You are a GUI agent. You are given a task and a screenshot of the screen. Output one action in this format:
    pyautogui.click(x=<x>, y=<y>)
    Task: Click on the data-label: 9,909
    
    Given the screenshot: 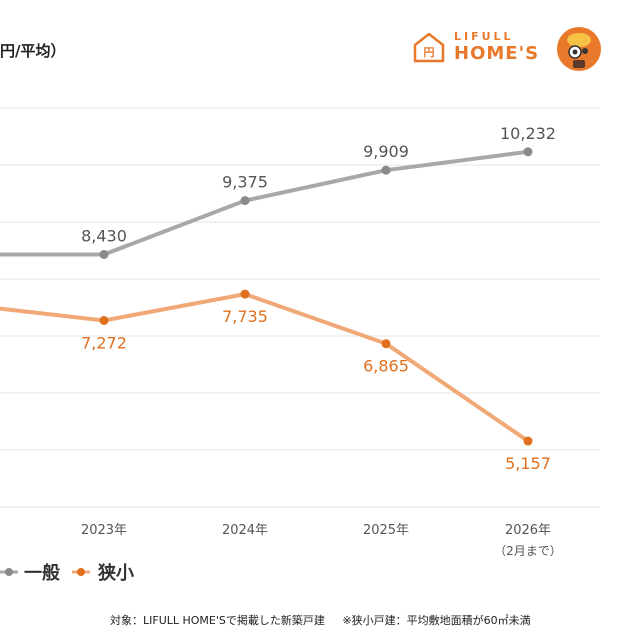 What is the action you would take?
    pyautogui.click(x=386, y=151)
    